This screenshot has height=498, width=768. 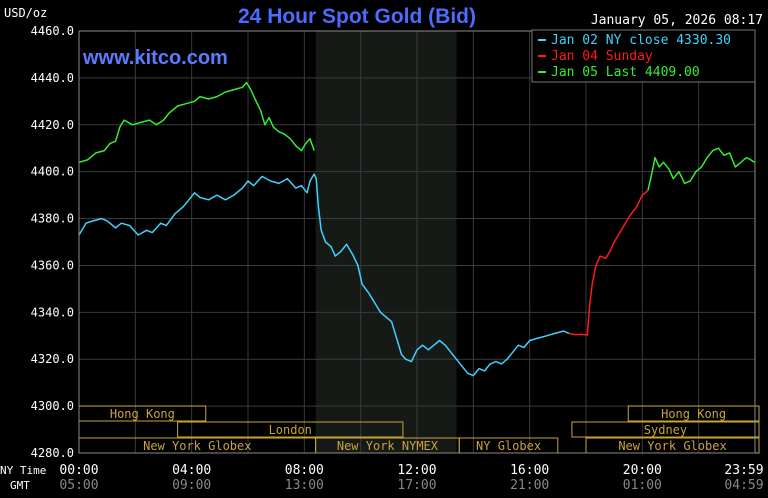 What do you see at coordinates (52, 265) in the screenshot?
I see `y-tick-label: 4360.0` at bounding box center [52, 265].